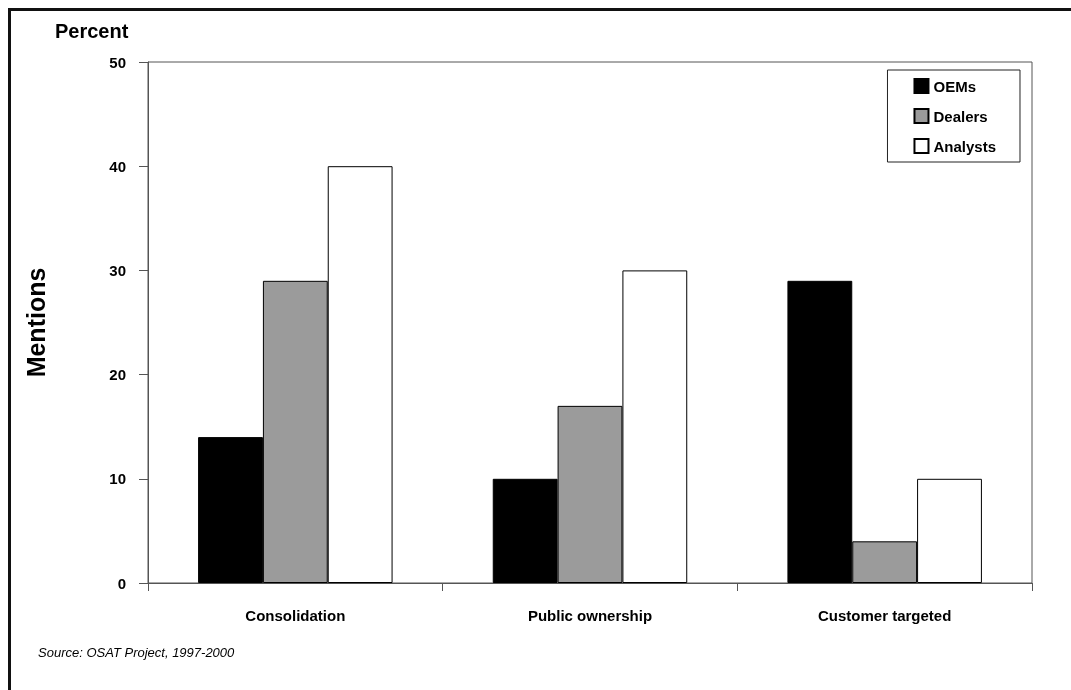 The width and height of the screenshot is (1071, 690). I want to click on x-tick-label: Public ownership, so click(590, 615).